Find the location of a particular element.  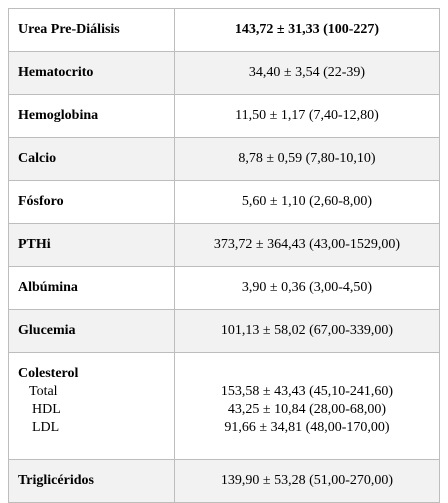

table-row: Hemoglobina 11,50 ± 1,17 (7,40-12,80) is located at coordinates (224, 116).